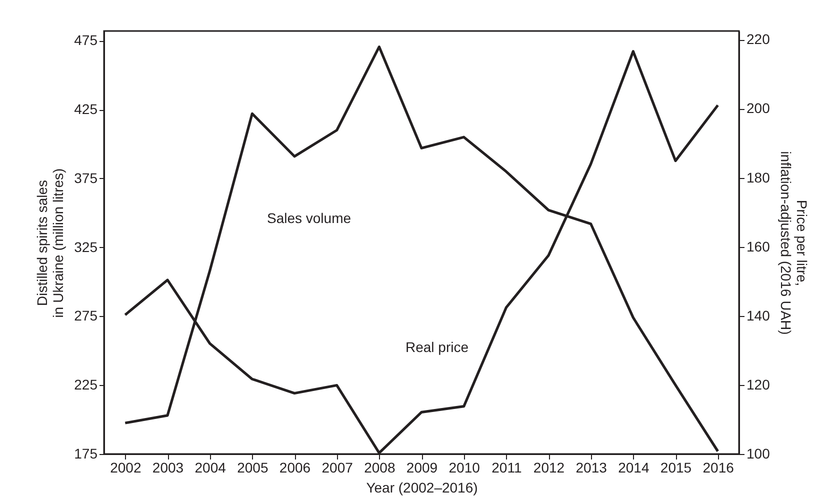 This screenshot has width=828, height=501. What do you see at coordinates (86, 384) in the screenshot?
I see `y-tick-label: 225` at bounding box center [86, 384].